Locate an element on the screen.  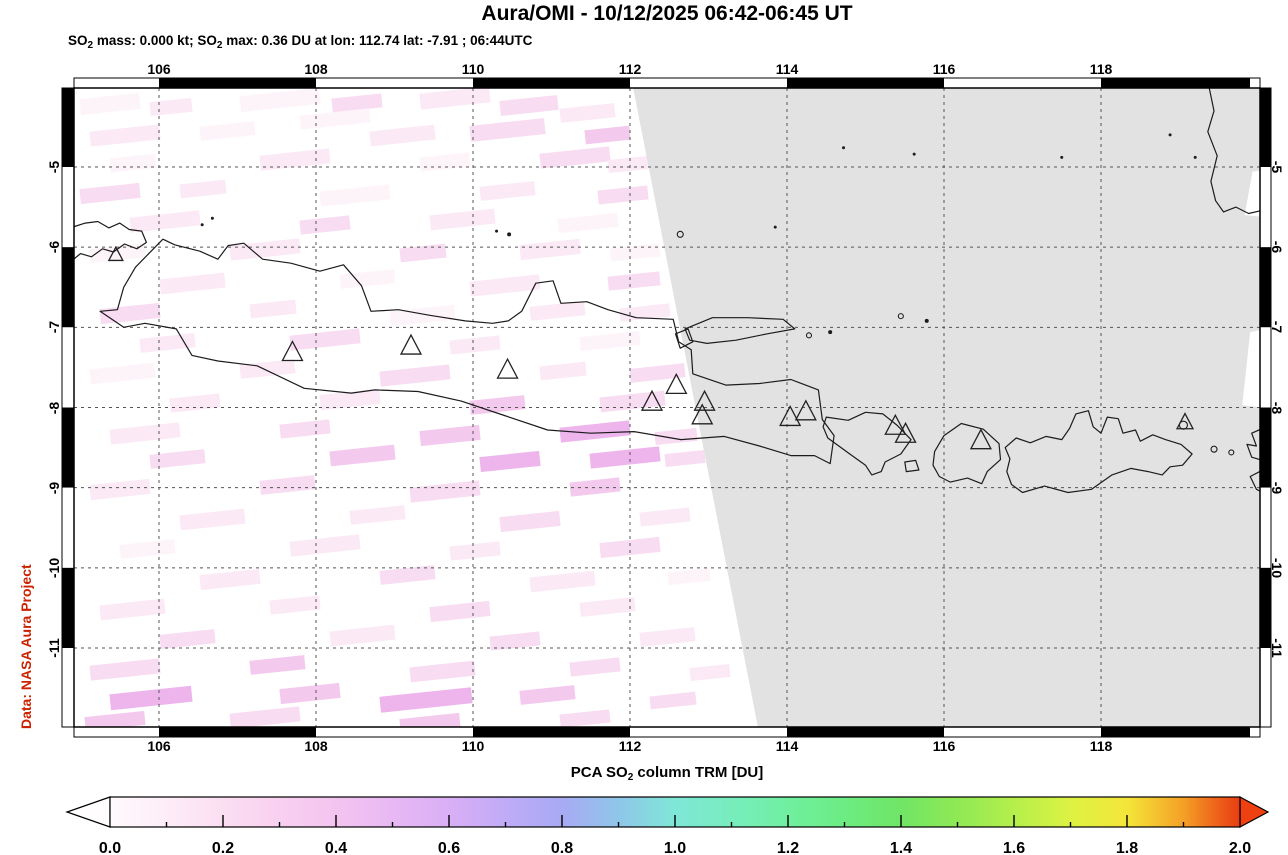
colorbar-title: PCA SO2 column TRM [DU] is located at coordinates (667, 773).